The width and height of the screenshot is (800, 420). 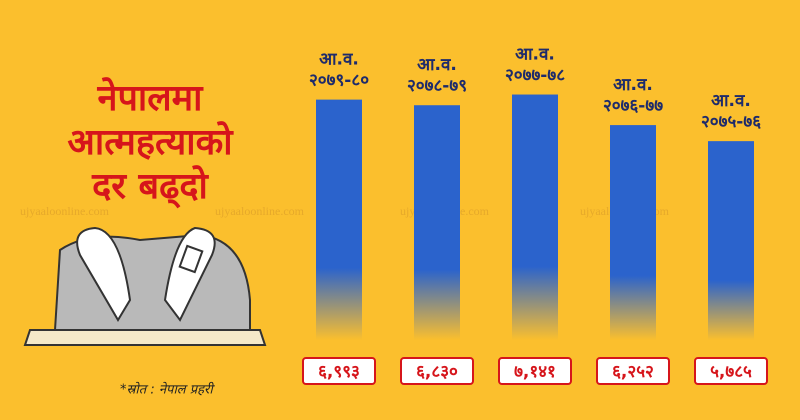 What do you see at coordinates (339, 81) in the screenshot?
I see `category-label: २०७९-८०` at bounding box center [339, 81].